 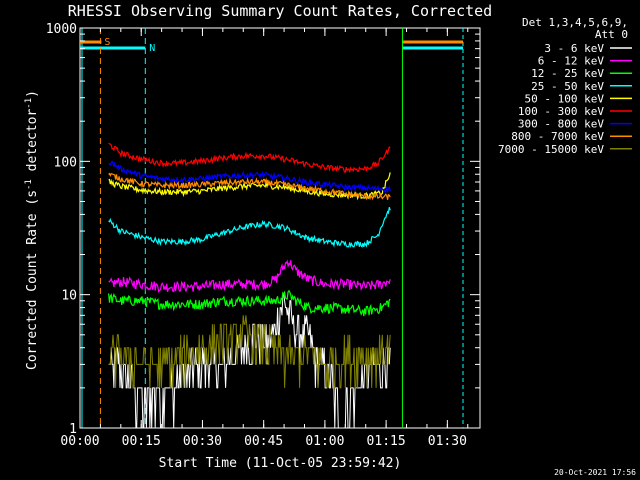 I want to click on legend-label: 6 - 12 keV, so click(x=571, y=61).